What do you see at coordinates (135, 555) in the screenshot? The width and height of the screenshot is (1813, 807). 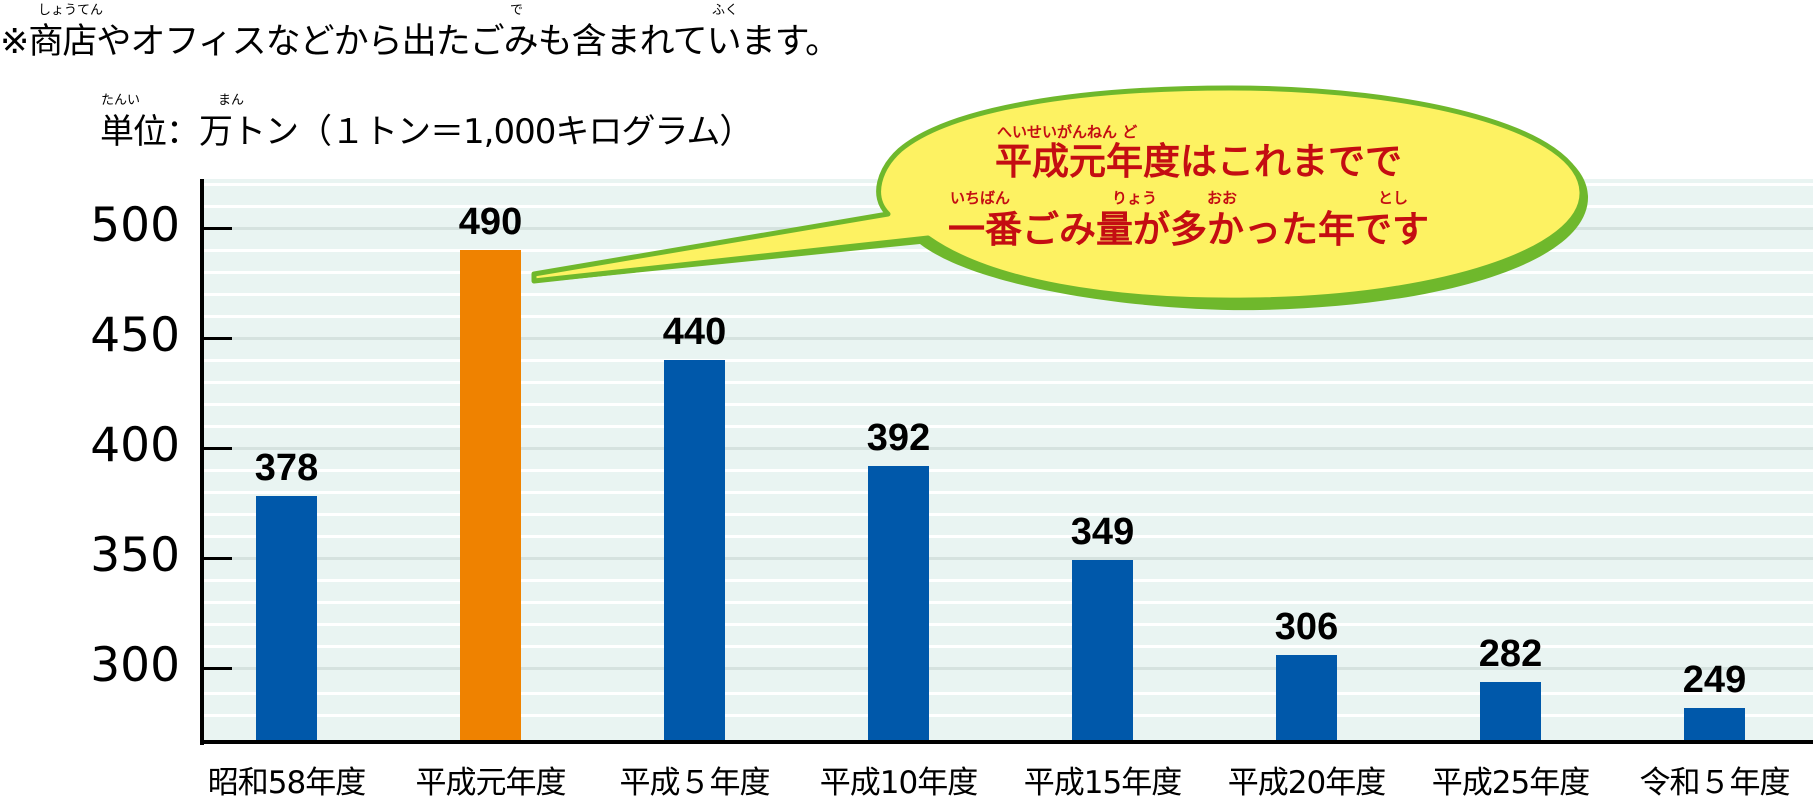 I see `y-tick-label: 350` at bounding box center [135, 555].